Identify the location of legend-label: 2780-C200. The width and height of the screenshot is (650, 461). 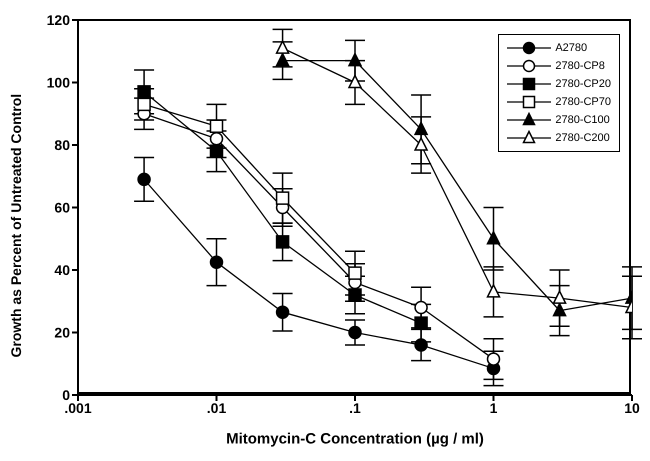
(582, 138).